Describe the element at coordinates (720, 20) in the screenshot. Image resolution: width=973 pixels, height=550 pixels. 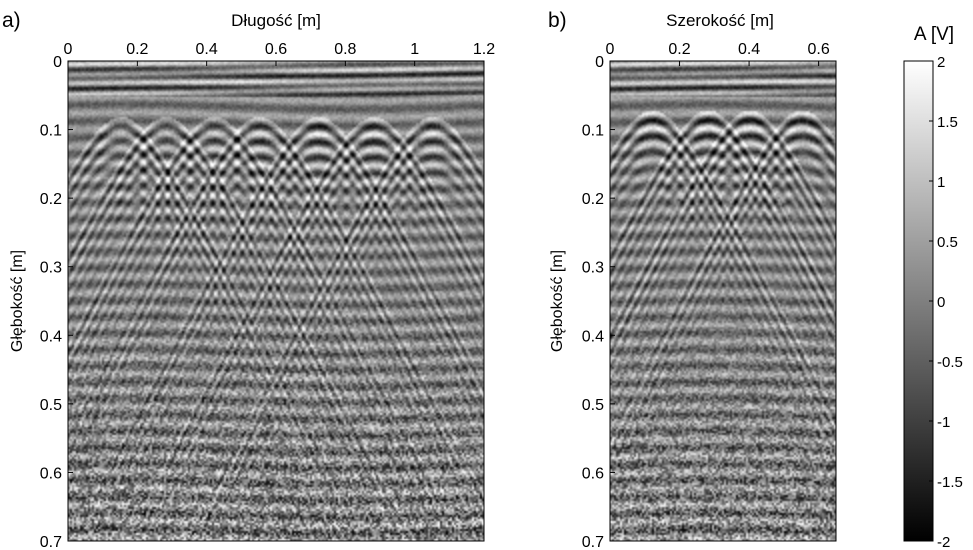
I see `panel-b-xlabel: Szerokość [m]` at that location.